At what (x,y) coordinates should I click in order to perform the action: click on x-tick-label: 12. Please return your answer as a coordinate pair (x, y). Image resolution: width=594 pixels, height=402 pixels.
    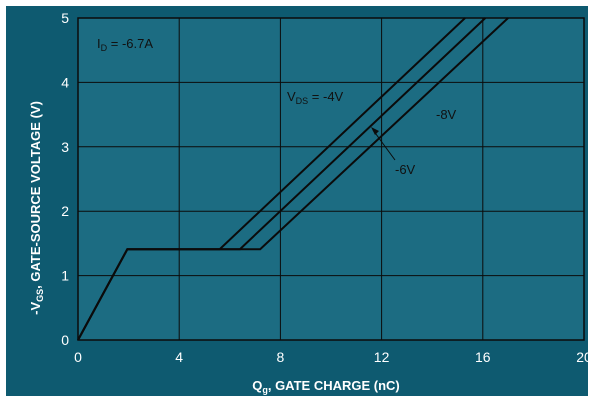
    Looking at the image, I should click on (382, 357).